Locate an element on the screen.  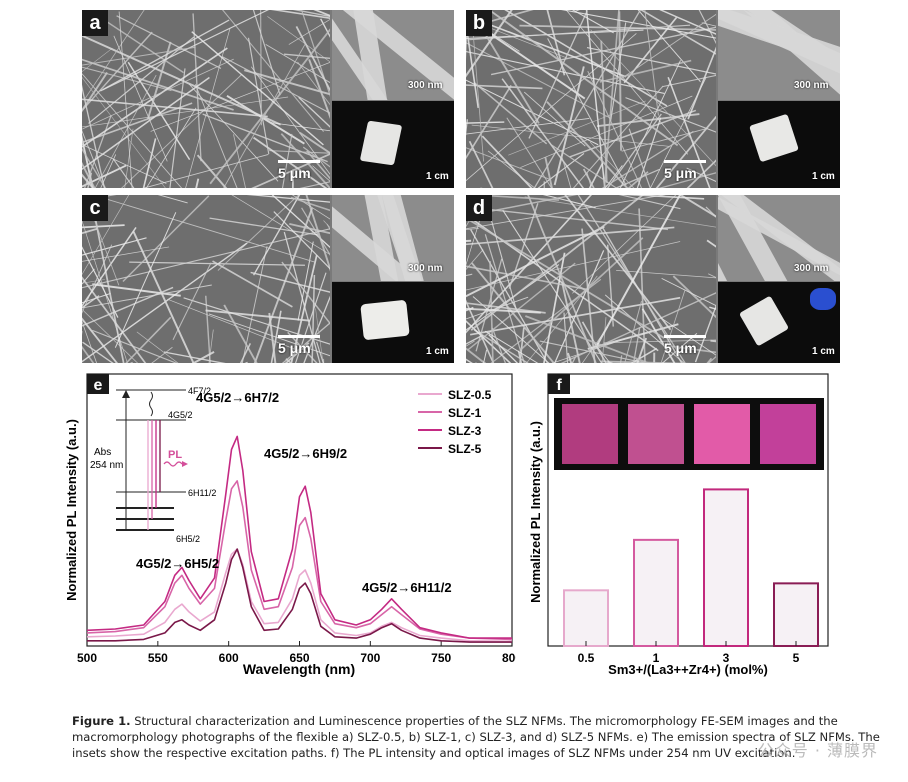
sem-inset-b: 300 nm is located at coordinates (779, 55).